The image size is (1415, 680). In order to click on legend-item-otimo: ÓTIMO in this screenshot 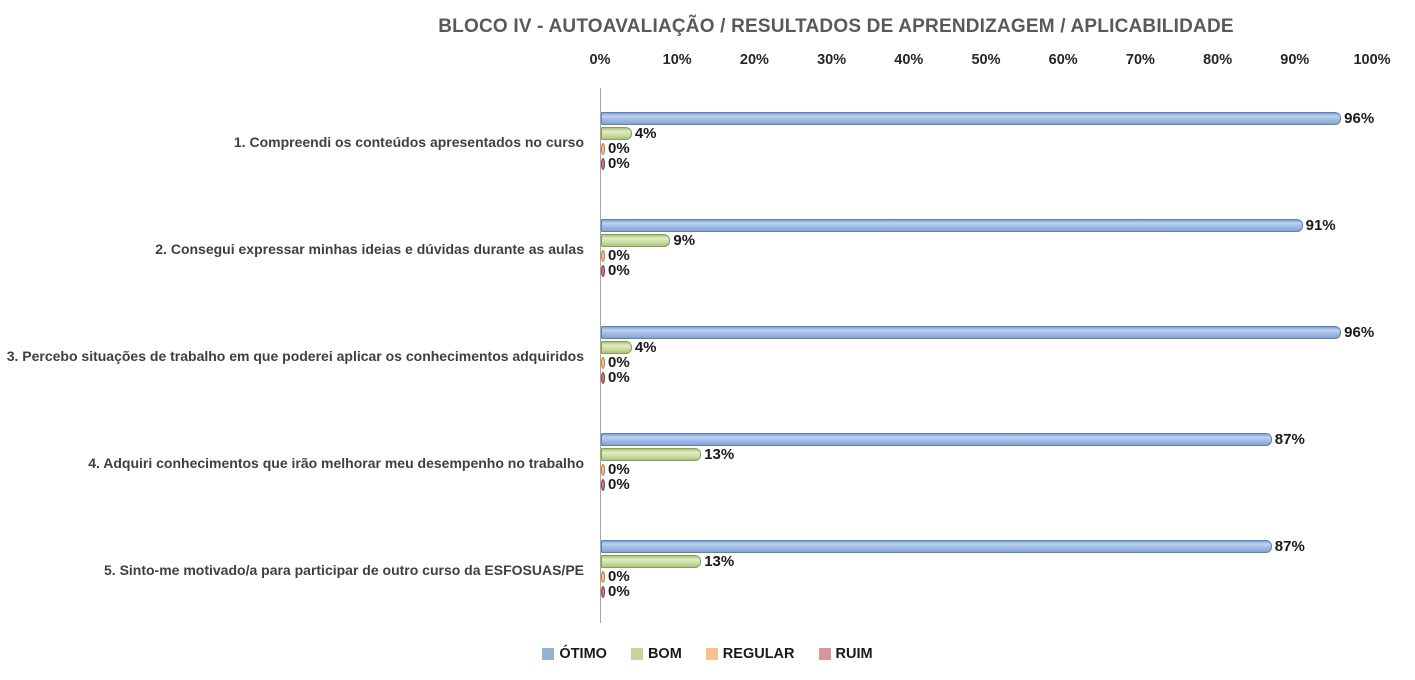, I will do `click(574, 654)`.